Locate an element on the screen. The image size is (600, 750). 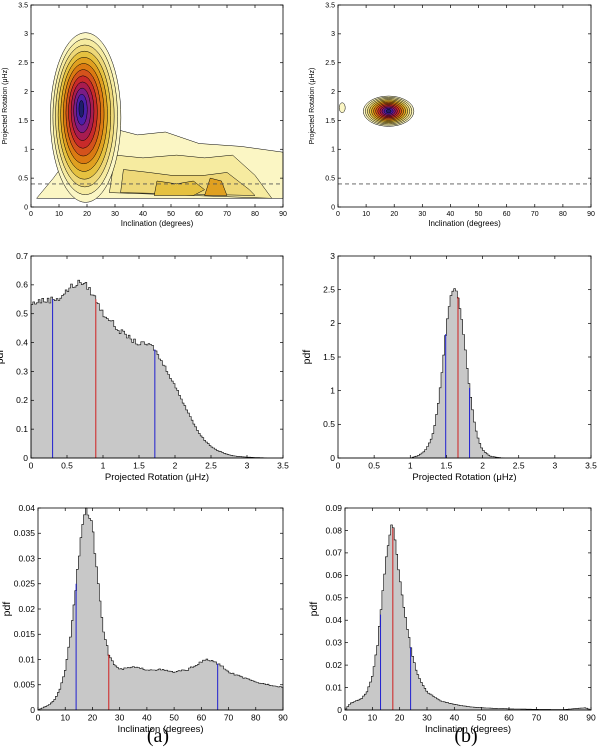
y-tick-label: 0.005 is located at coordinates (25, 685).